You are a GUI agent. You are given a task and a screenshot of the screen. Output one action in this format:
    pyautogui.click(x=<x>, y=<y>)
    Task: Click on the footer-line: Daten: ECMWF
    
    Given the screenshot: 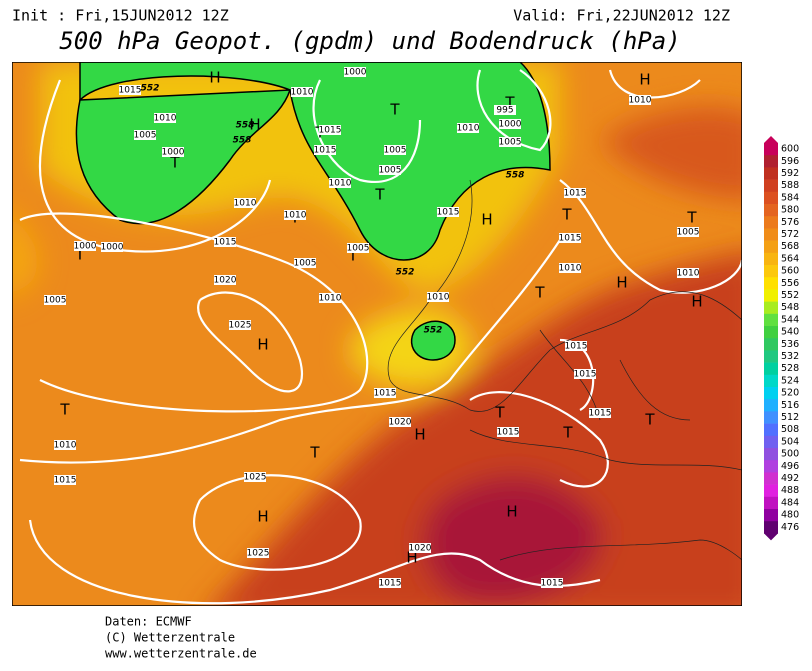 What is the action you would take?
    pyautogui.click(x=148, y=622)
    